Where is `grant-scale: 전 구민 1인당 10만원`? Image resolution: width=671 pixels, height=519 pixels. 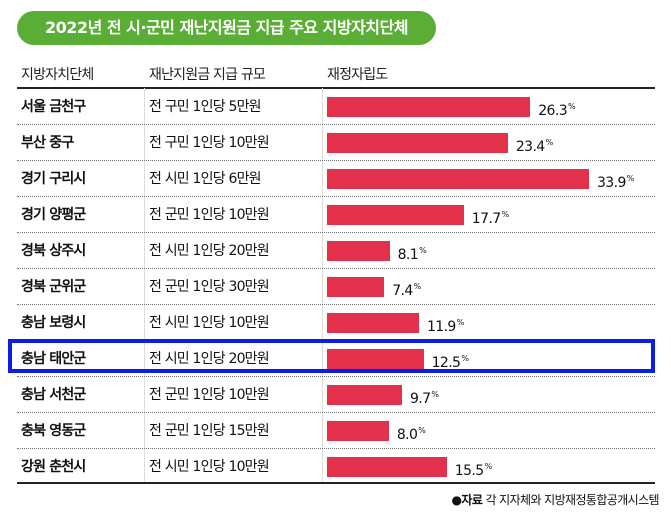 grant-scale: 전 구민 1인당 10만원 is located at coordinates (209, 143).